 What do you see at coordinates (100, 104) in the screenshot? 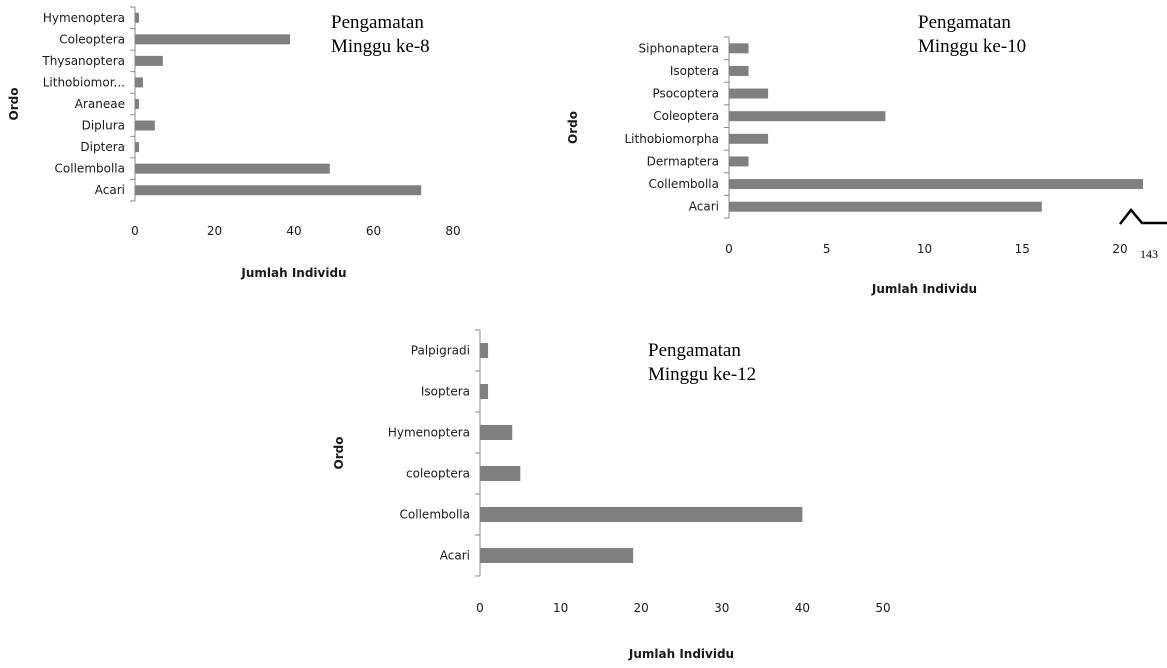
I see `category-label: Araneae` at bounding box center [100, 104].